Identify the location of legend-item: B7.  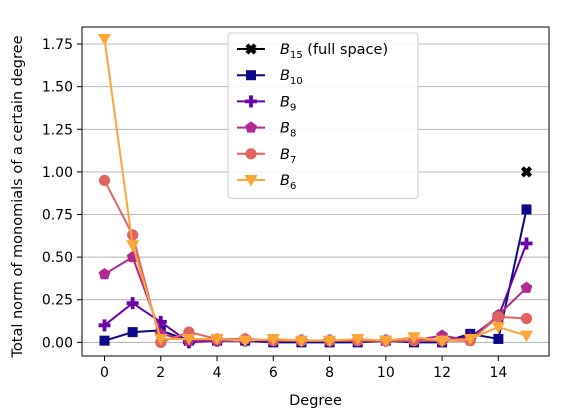
(266, 156).